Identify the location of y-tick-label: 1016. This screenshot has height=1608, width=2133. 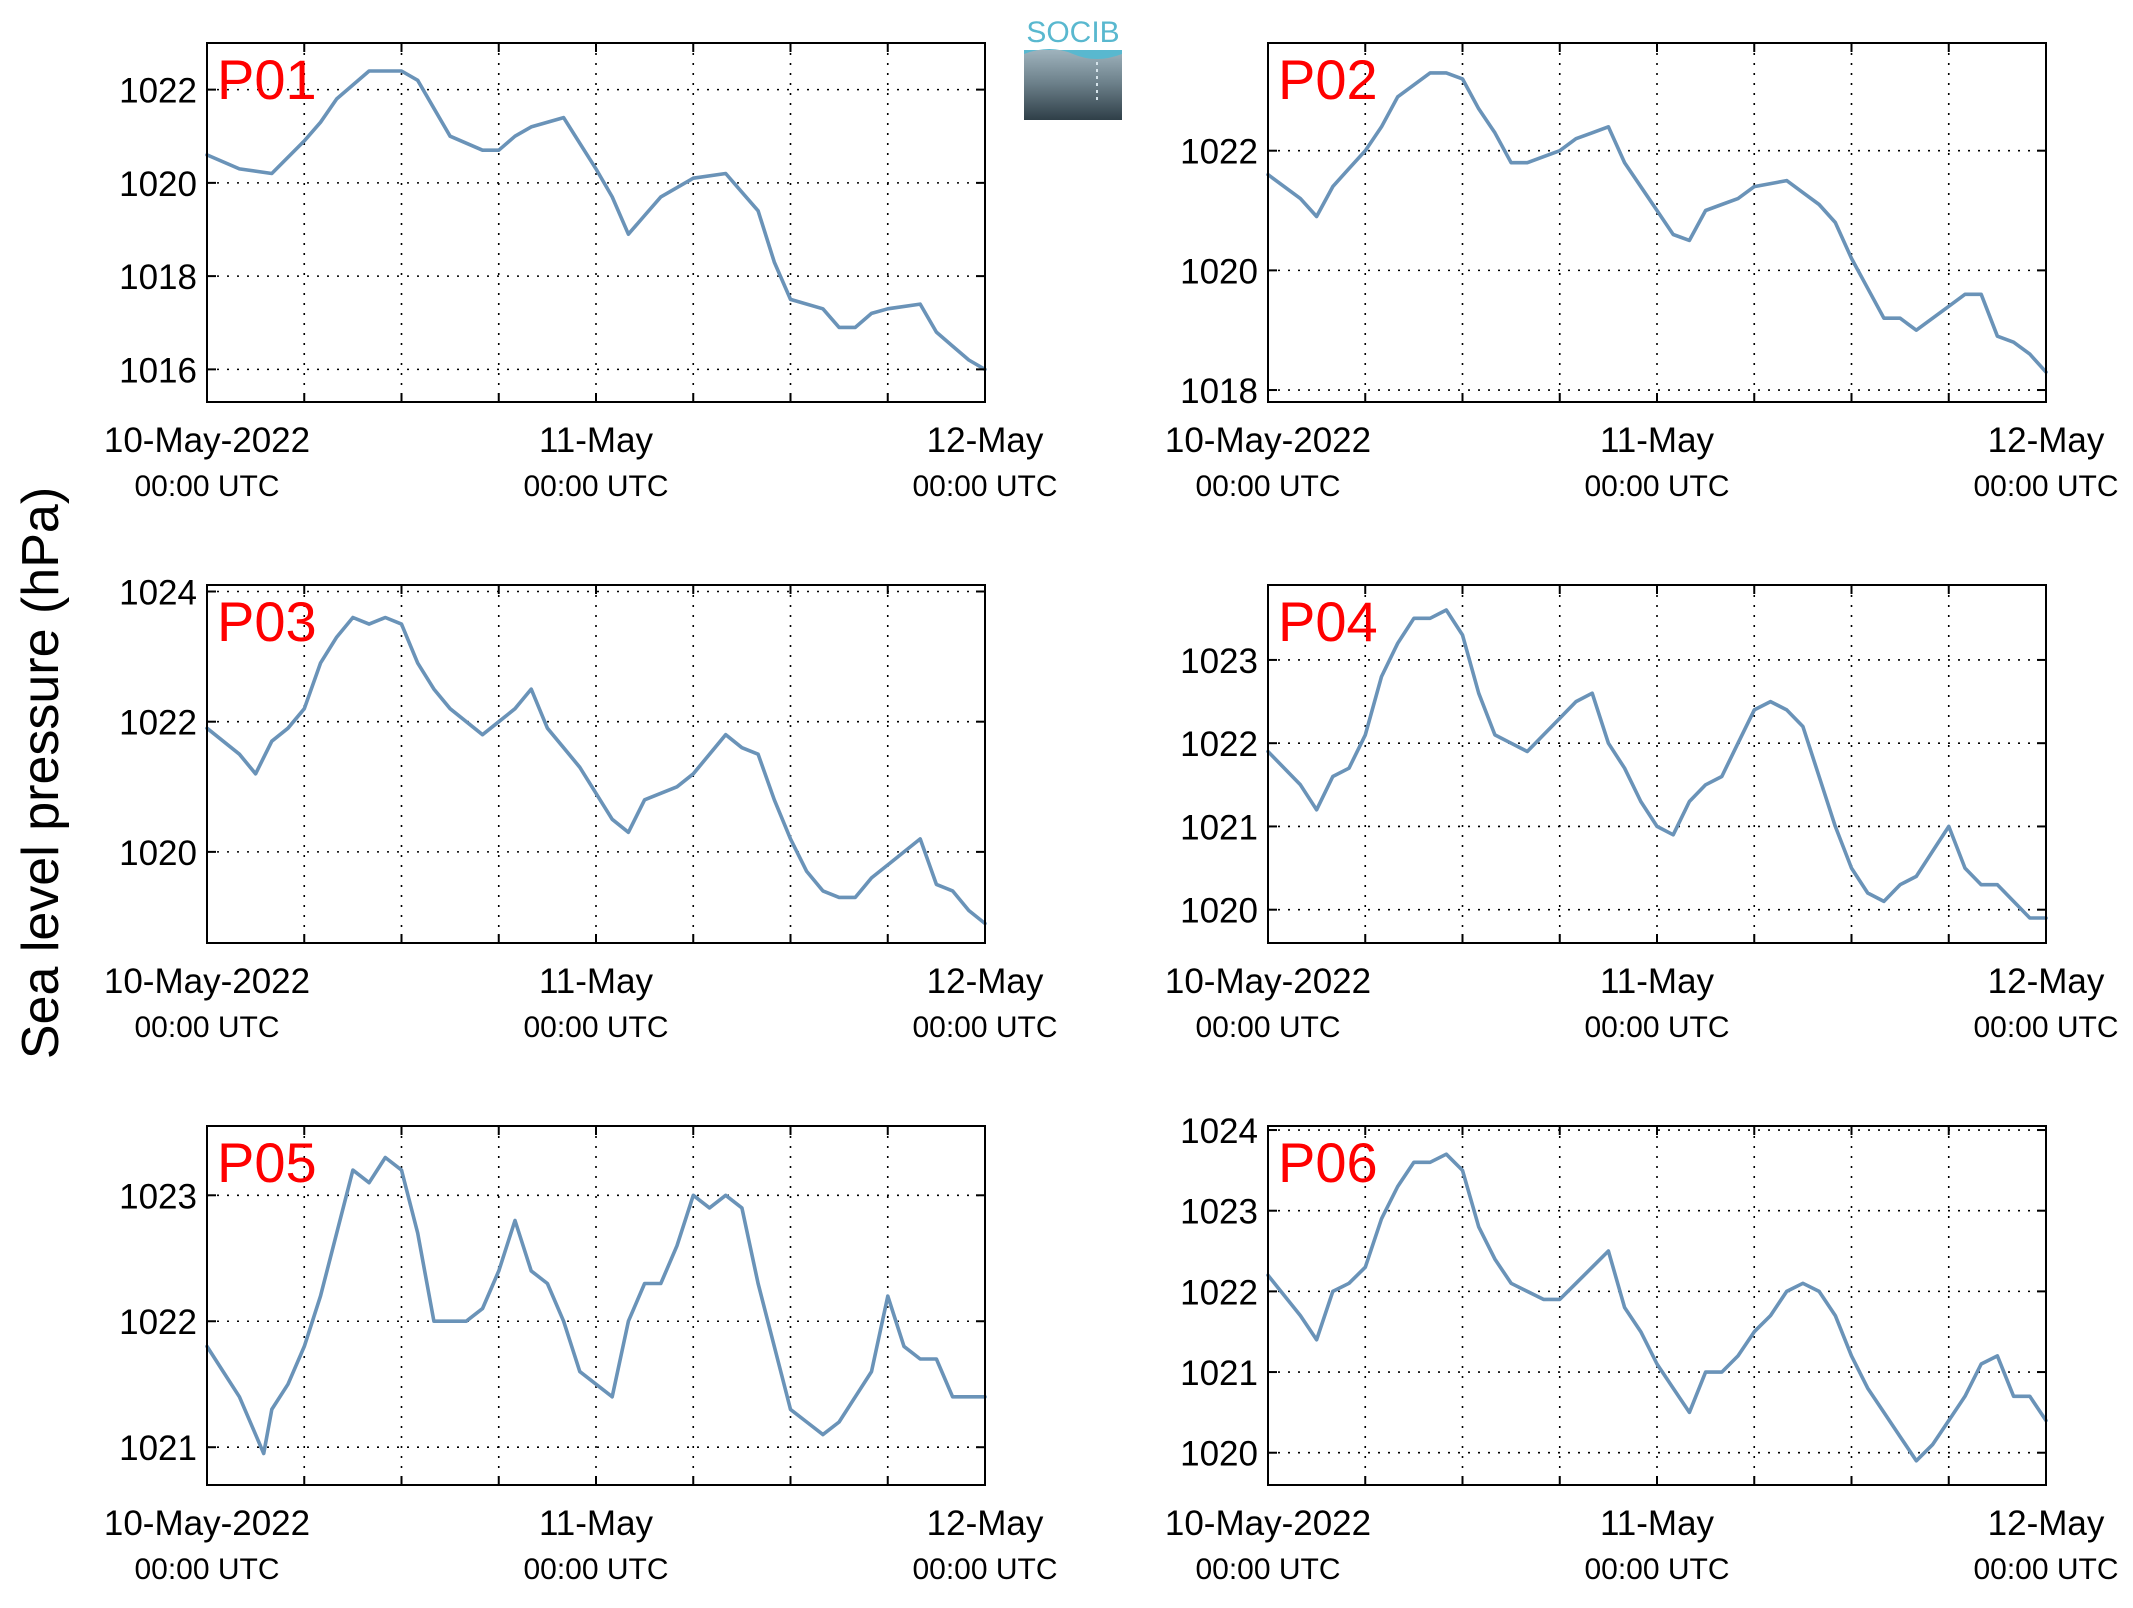
(158, 370).